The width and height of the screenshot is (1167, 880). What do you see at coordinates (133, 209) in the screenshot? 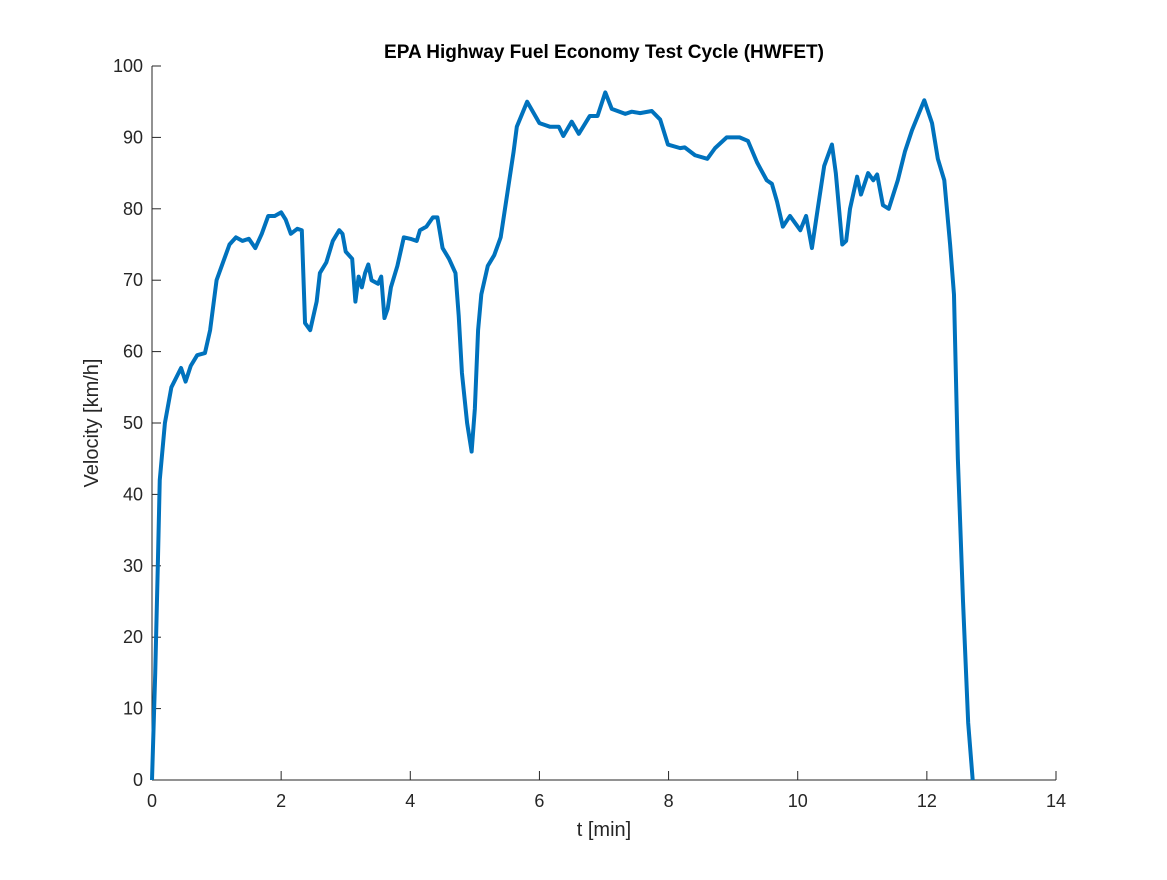
I see `y-tick-label: 80` at bounding box center [133, 209].